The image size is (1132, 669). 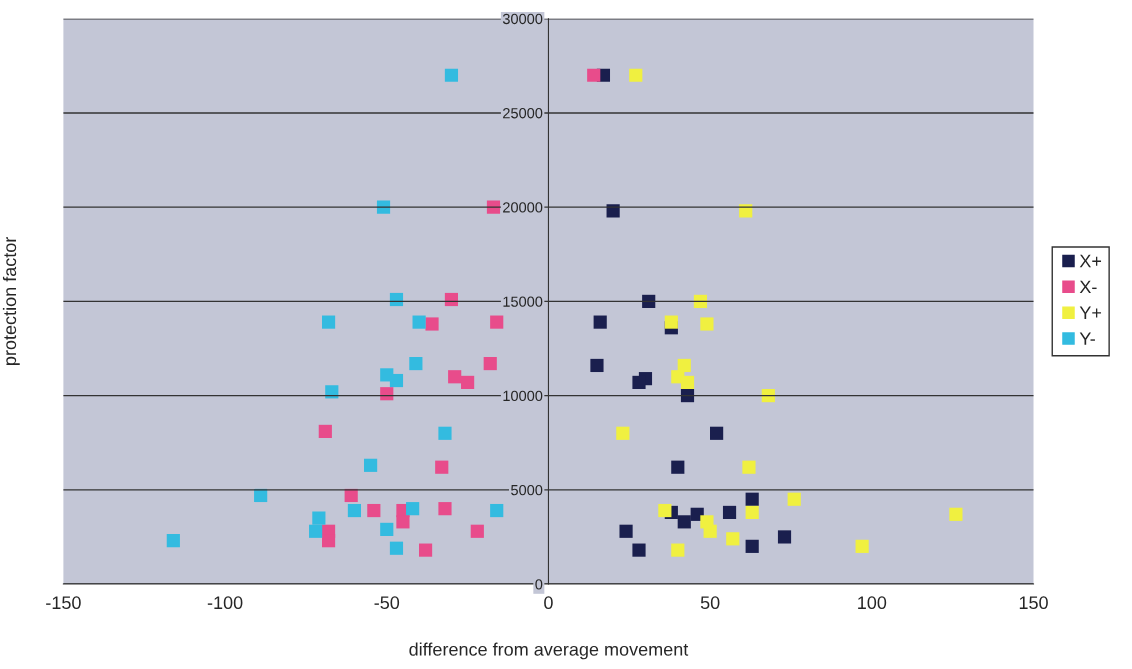 I want to click on y-tick-label: 30000, so click(x=522, y=19).